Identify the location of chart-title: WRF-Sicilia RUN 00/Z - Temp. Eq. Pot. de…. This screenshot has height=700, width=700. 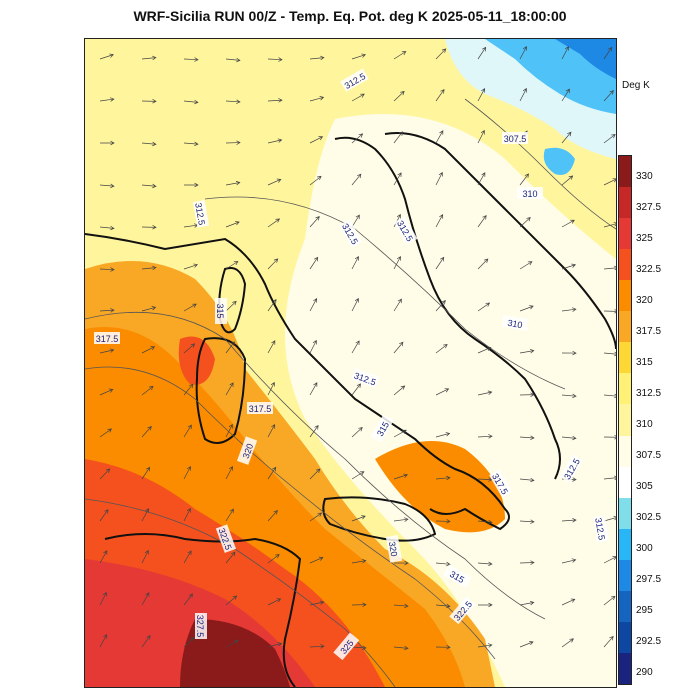
(350, 16).